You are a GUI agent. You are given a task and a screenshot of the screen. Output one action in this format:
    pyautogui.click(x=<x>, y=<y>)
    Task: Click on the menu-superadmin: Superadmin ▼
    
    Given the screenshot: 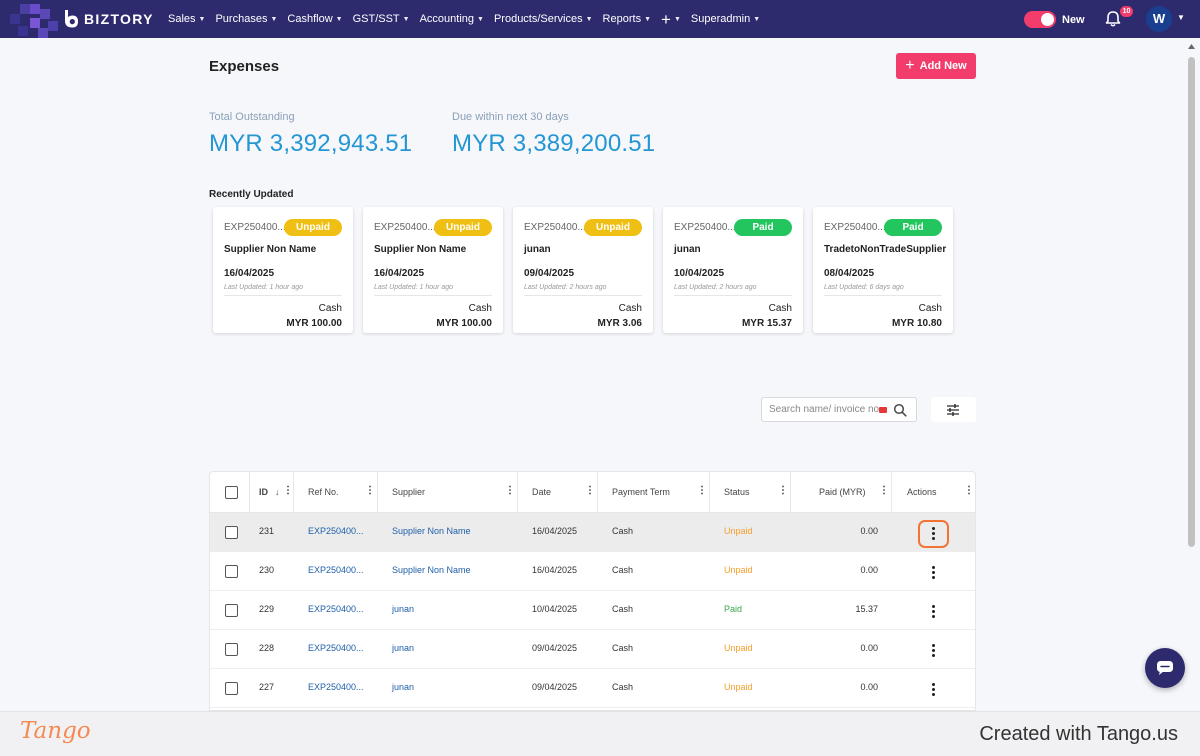 What is the action you would take?
    pyautogui.click(x=725, y=19)
    